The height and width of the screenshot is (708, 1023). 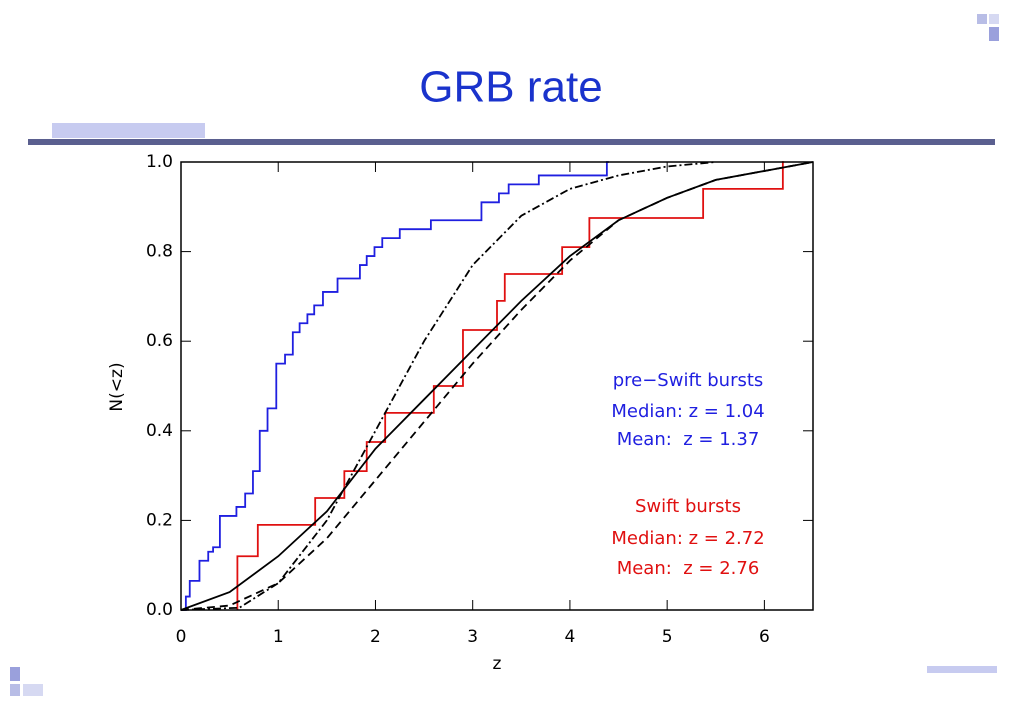 I want to click on y-tick-label: 1.0, so click(x=159, y=162).